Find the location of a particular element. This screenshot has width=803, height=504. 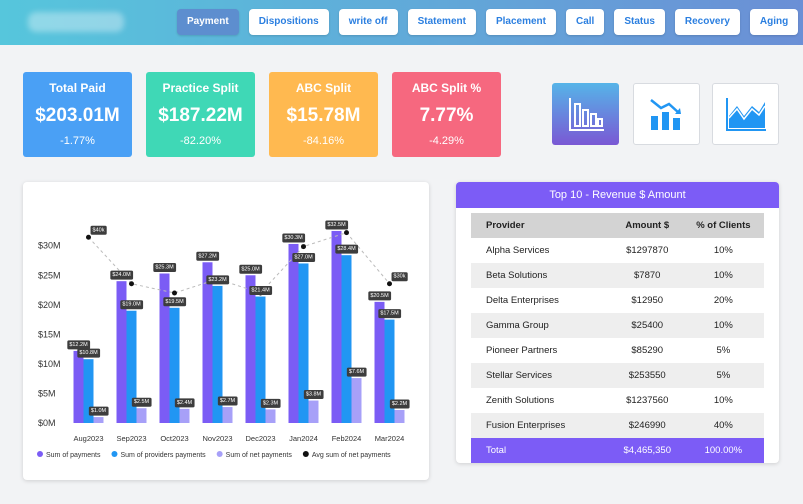

x-tick-label: Jan2024 is located at coordinates (303, 438).